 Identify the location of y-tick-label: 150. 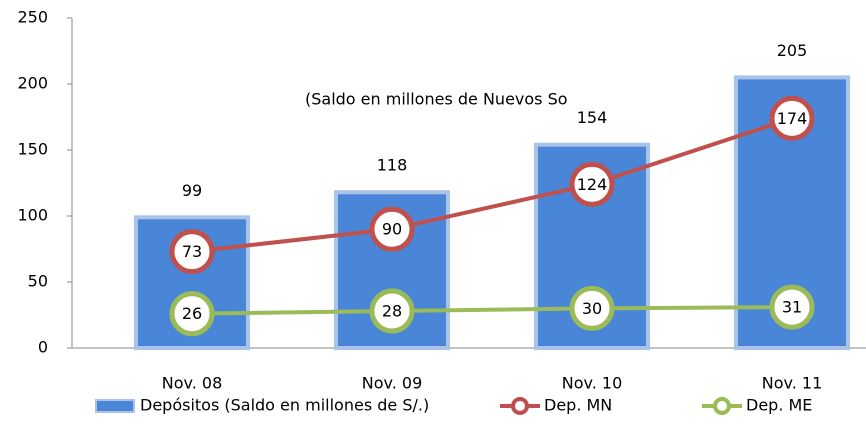
(32, 149).